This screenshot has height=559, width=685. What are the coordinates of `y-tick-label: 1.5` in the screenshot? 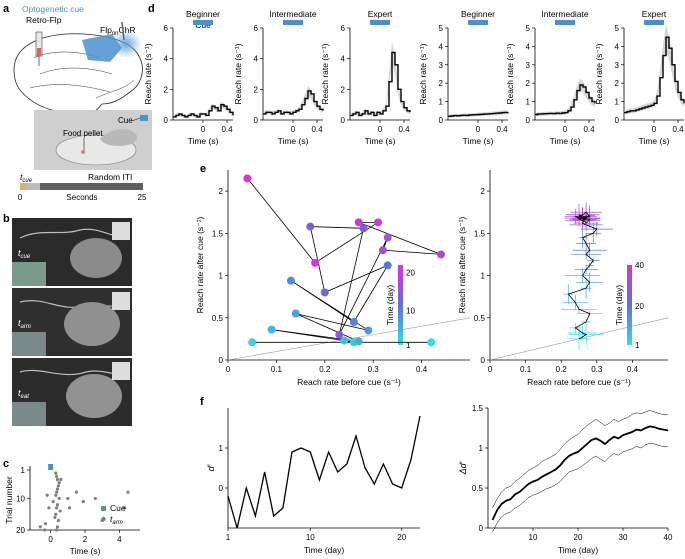 It's located at (218, 233).